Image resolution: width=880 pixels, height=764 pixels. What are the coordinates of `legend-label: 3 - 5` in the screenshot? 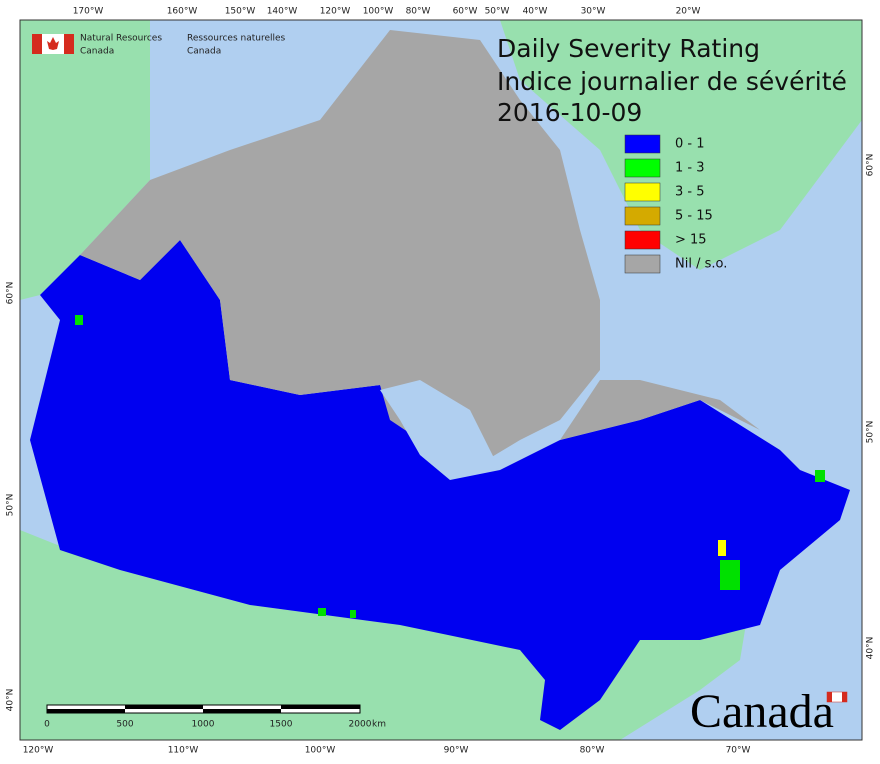 It's located at (690, 192).